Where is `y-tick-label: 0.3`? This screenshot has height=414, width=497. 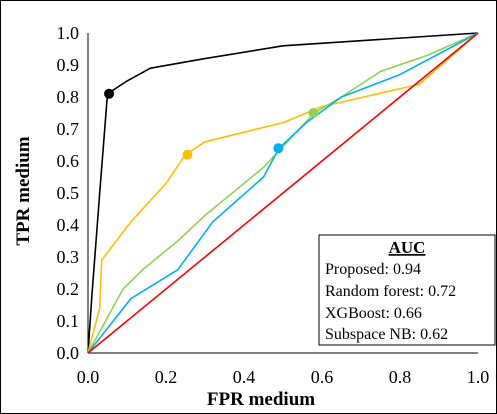
y-tick-label: 0.3 is located at coordinates (68, 257).